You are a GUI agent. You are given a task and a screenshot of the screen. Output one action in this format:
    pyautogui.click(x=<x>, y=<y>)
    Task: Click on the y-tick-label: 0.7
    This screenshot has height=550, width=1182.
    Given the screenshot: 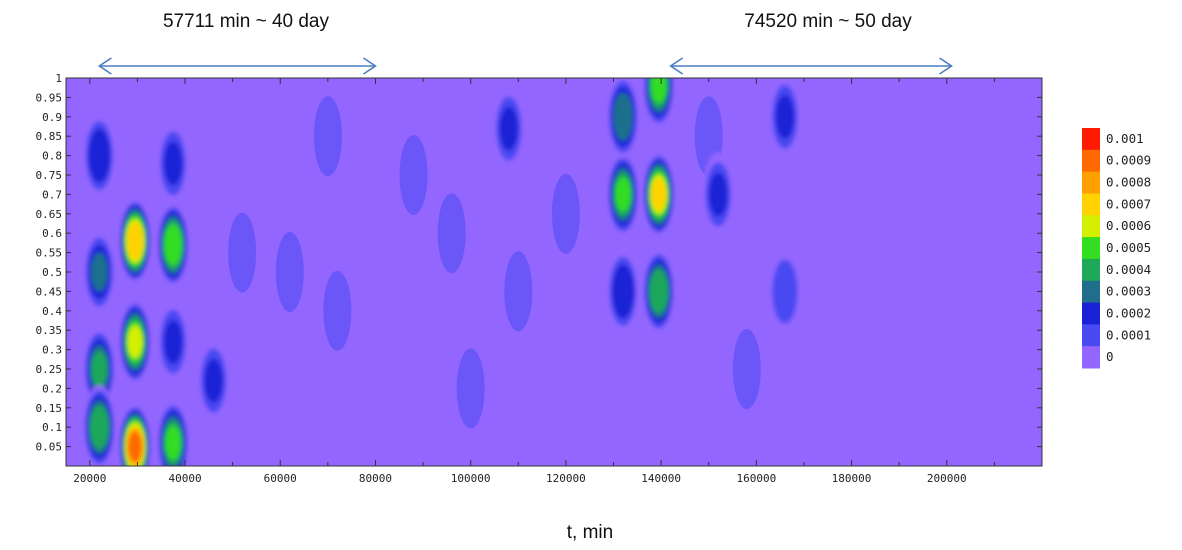 What is the action you would take?
    pyautogui.click(x=52, y=194)
    